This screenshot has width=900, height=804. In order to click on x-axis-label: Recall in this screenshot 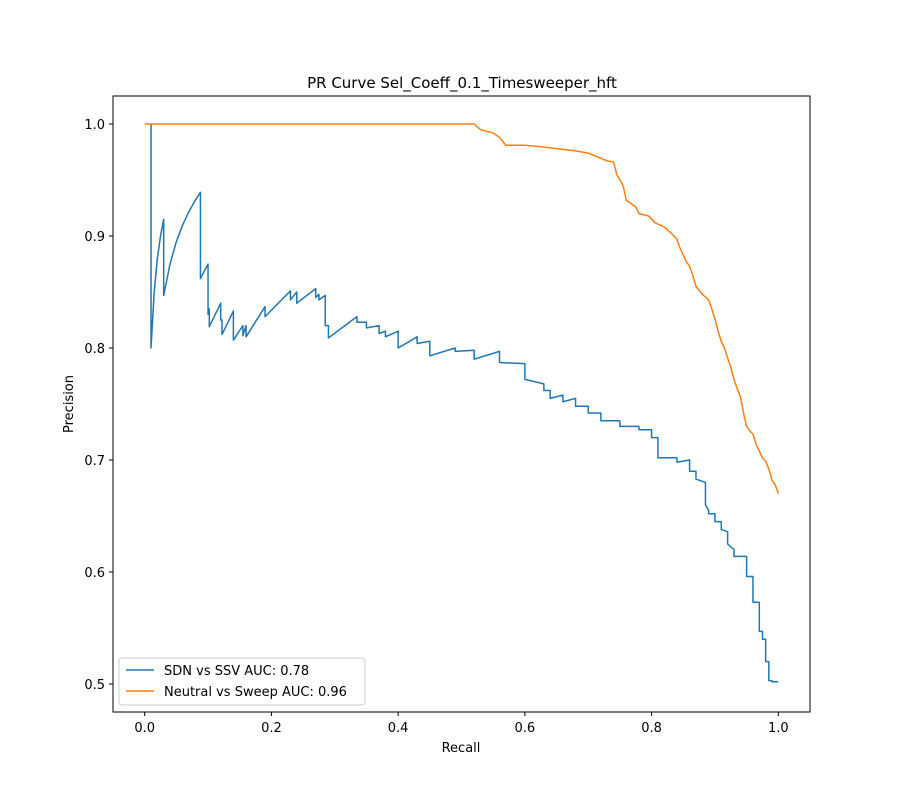, I will do `click(461, 748)`.